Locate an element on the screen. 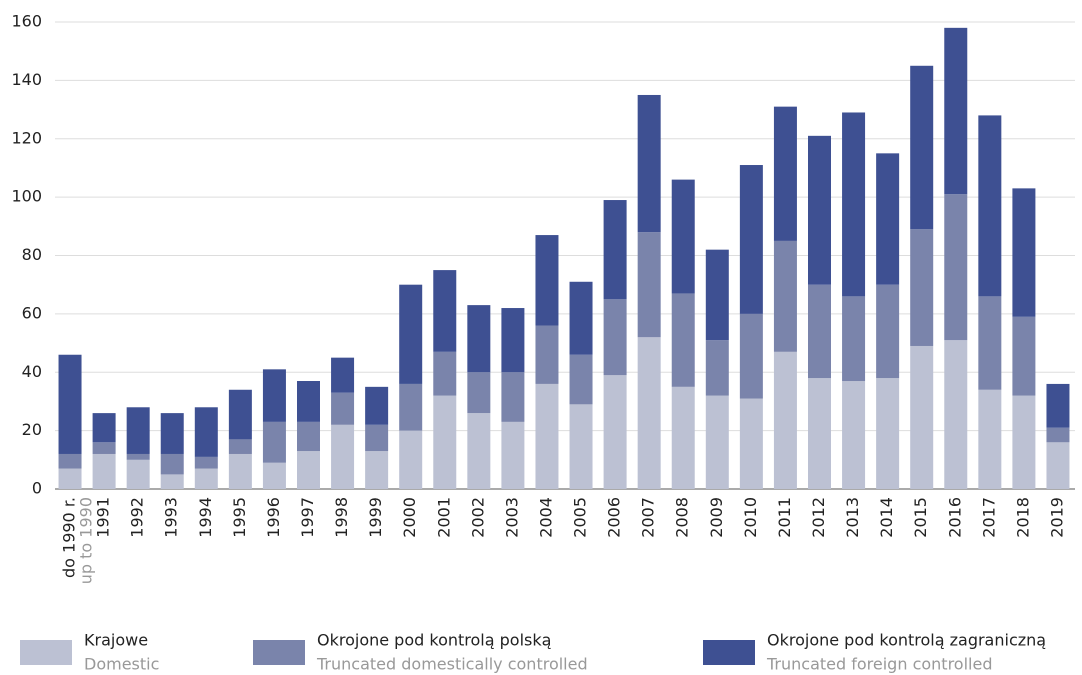  y-tick-label: 40 is located at coordinates (32, 371).